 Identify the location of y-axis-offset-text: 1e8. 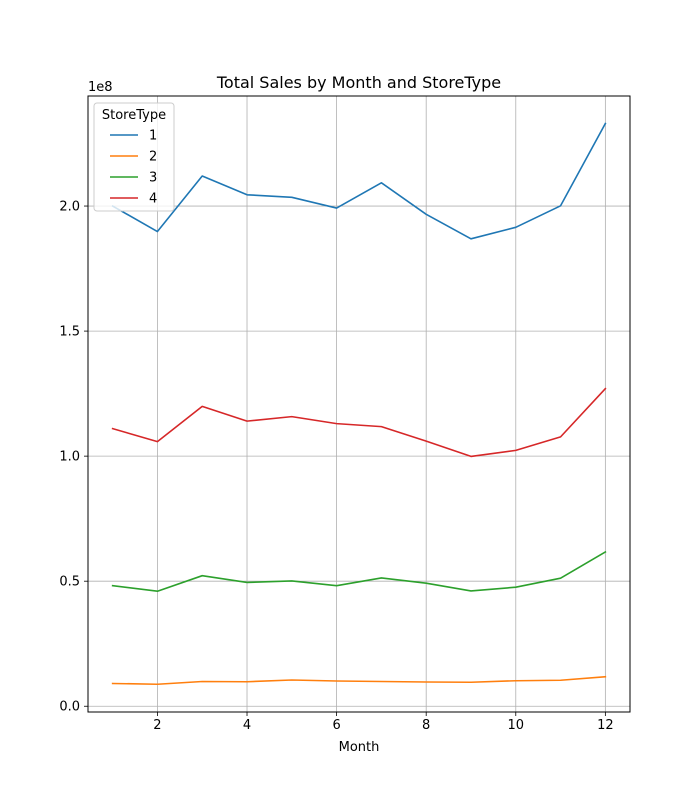
(100, 87).